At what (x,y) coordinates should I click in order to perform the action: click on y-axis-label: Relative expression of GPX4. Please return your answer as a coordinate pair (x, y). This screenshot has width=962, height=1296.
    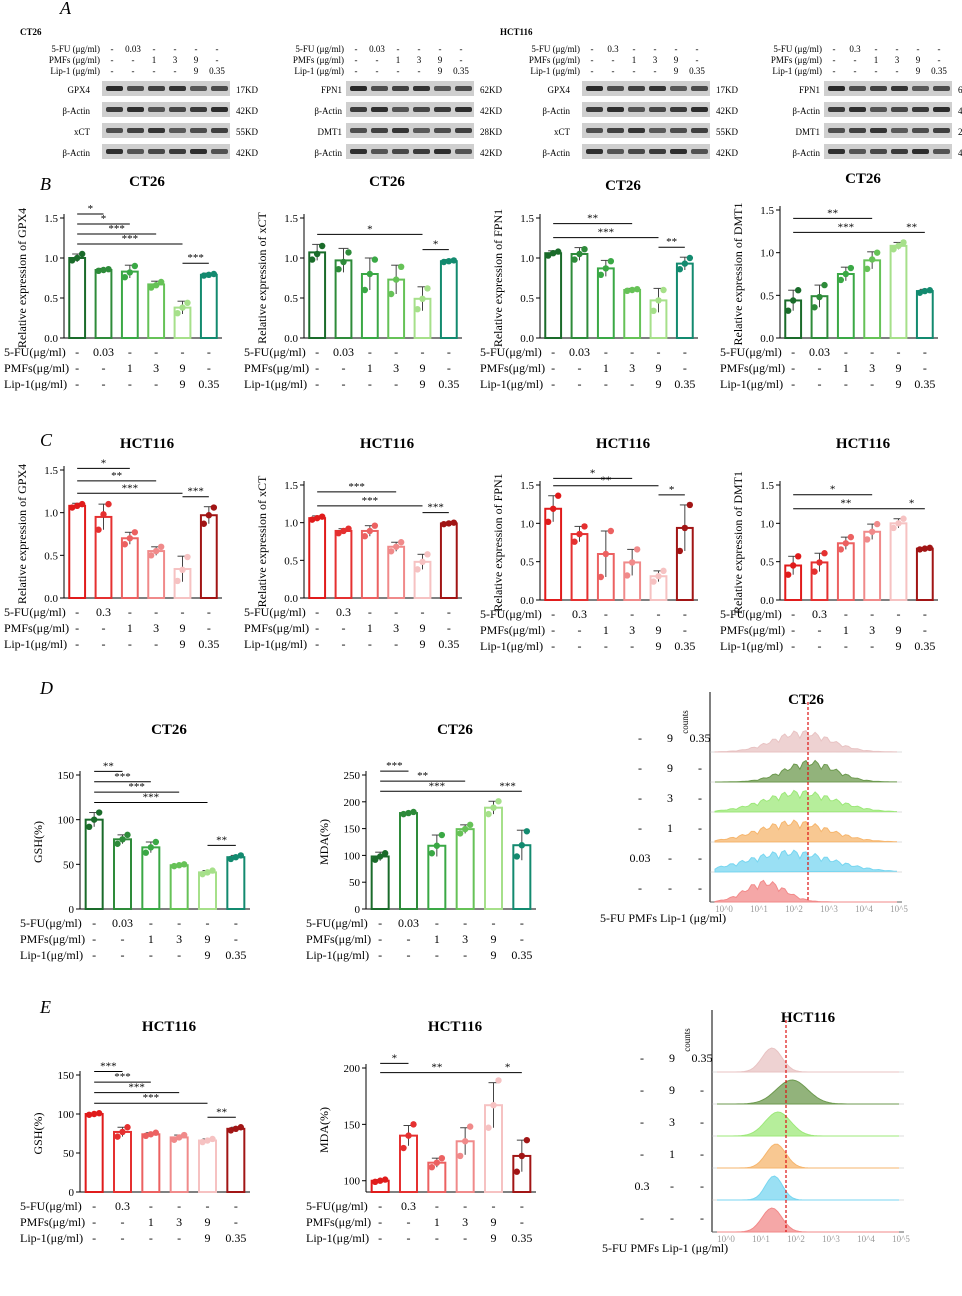
    Looking at the image, I should click on (22, 278).